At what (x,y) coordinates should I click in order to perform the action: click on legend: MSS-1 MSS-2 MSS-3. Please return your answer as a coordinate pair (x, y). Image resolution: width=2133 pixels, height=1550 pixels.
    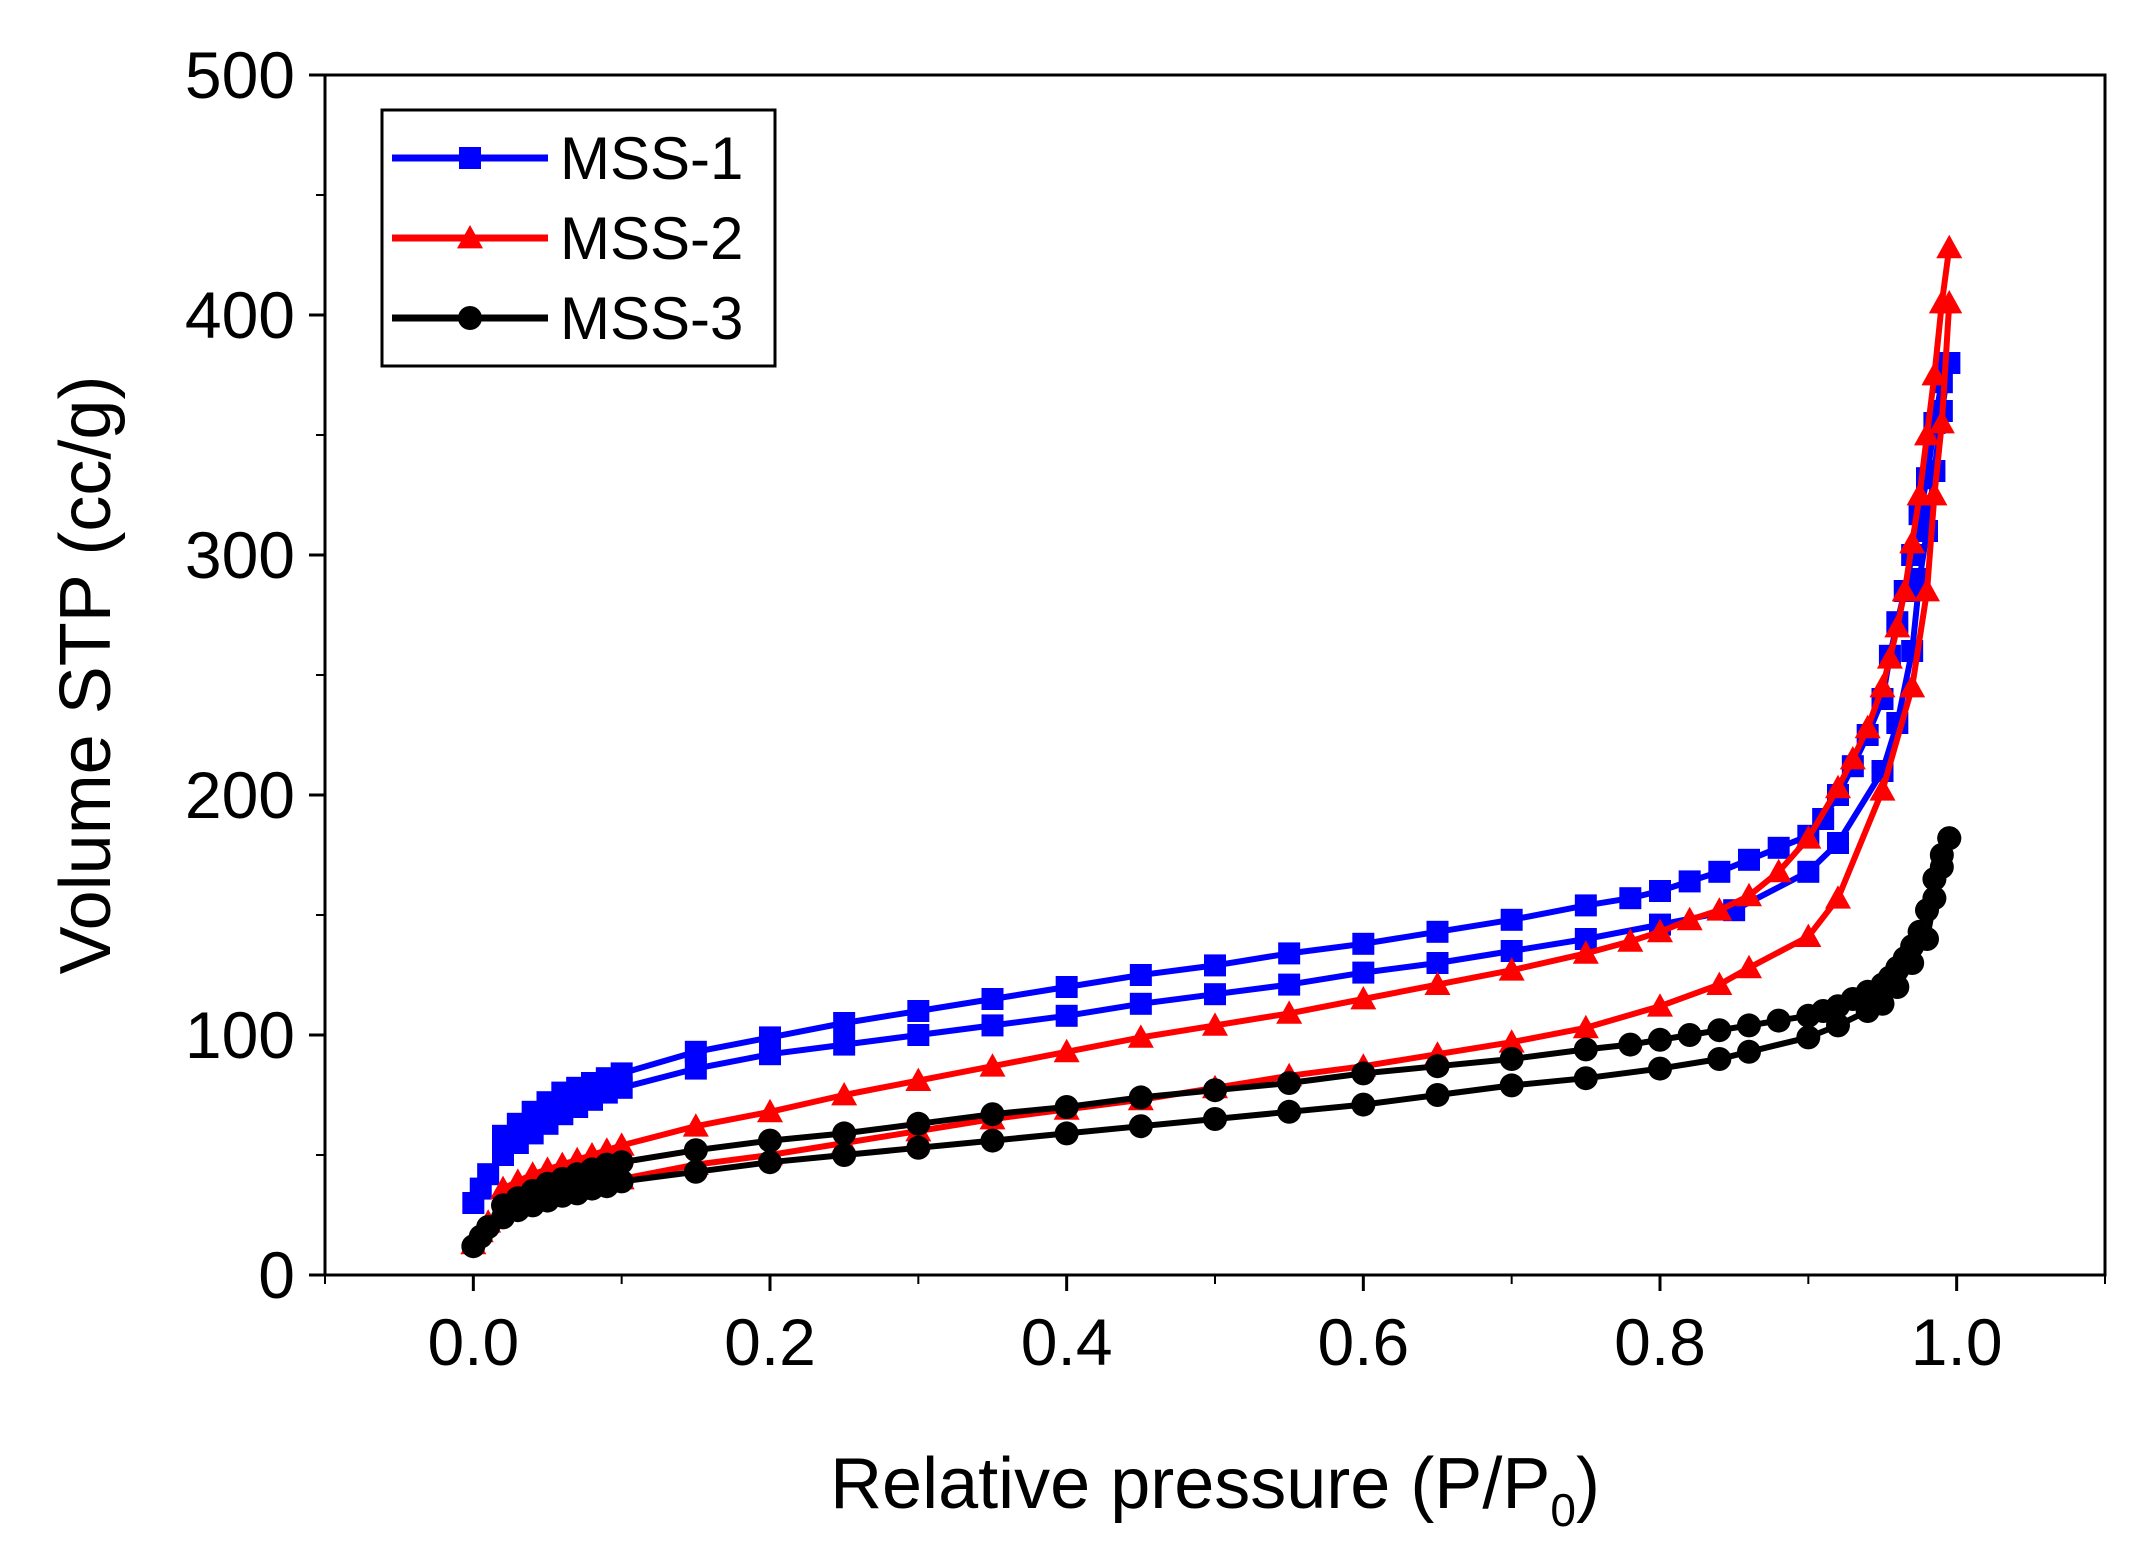
    Looking at the image, I should click on (578, 238).